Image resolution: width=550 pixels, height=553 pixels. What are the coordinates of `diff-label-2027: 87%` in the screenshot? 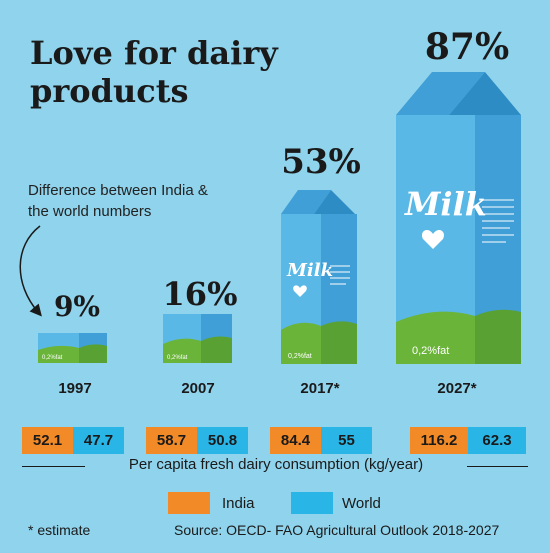 It's located at (467, 47).